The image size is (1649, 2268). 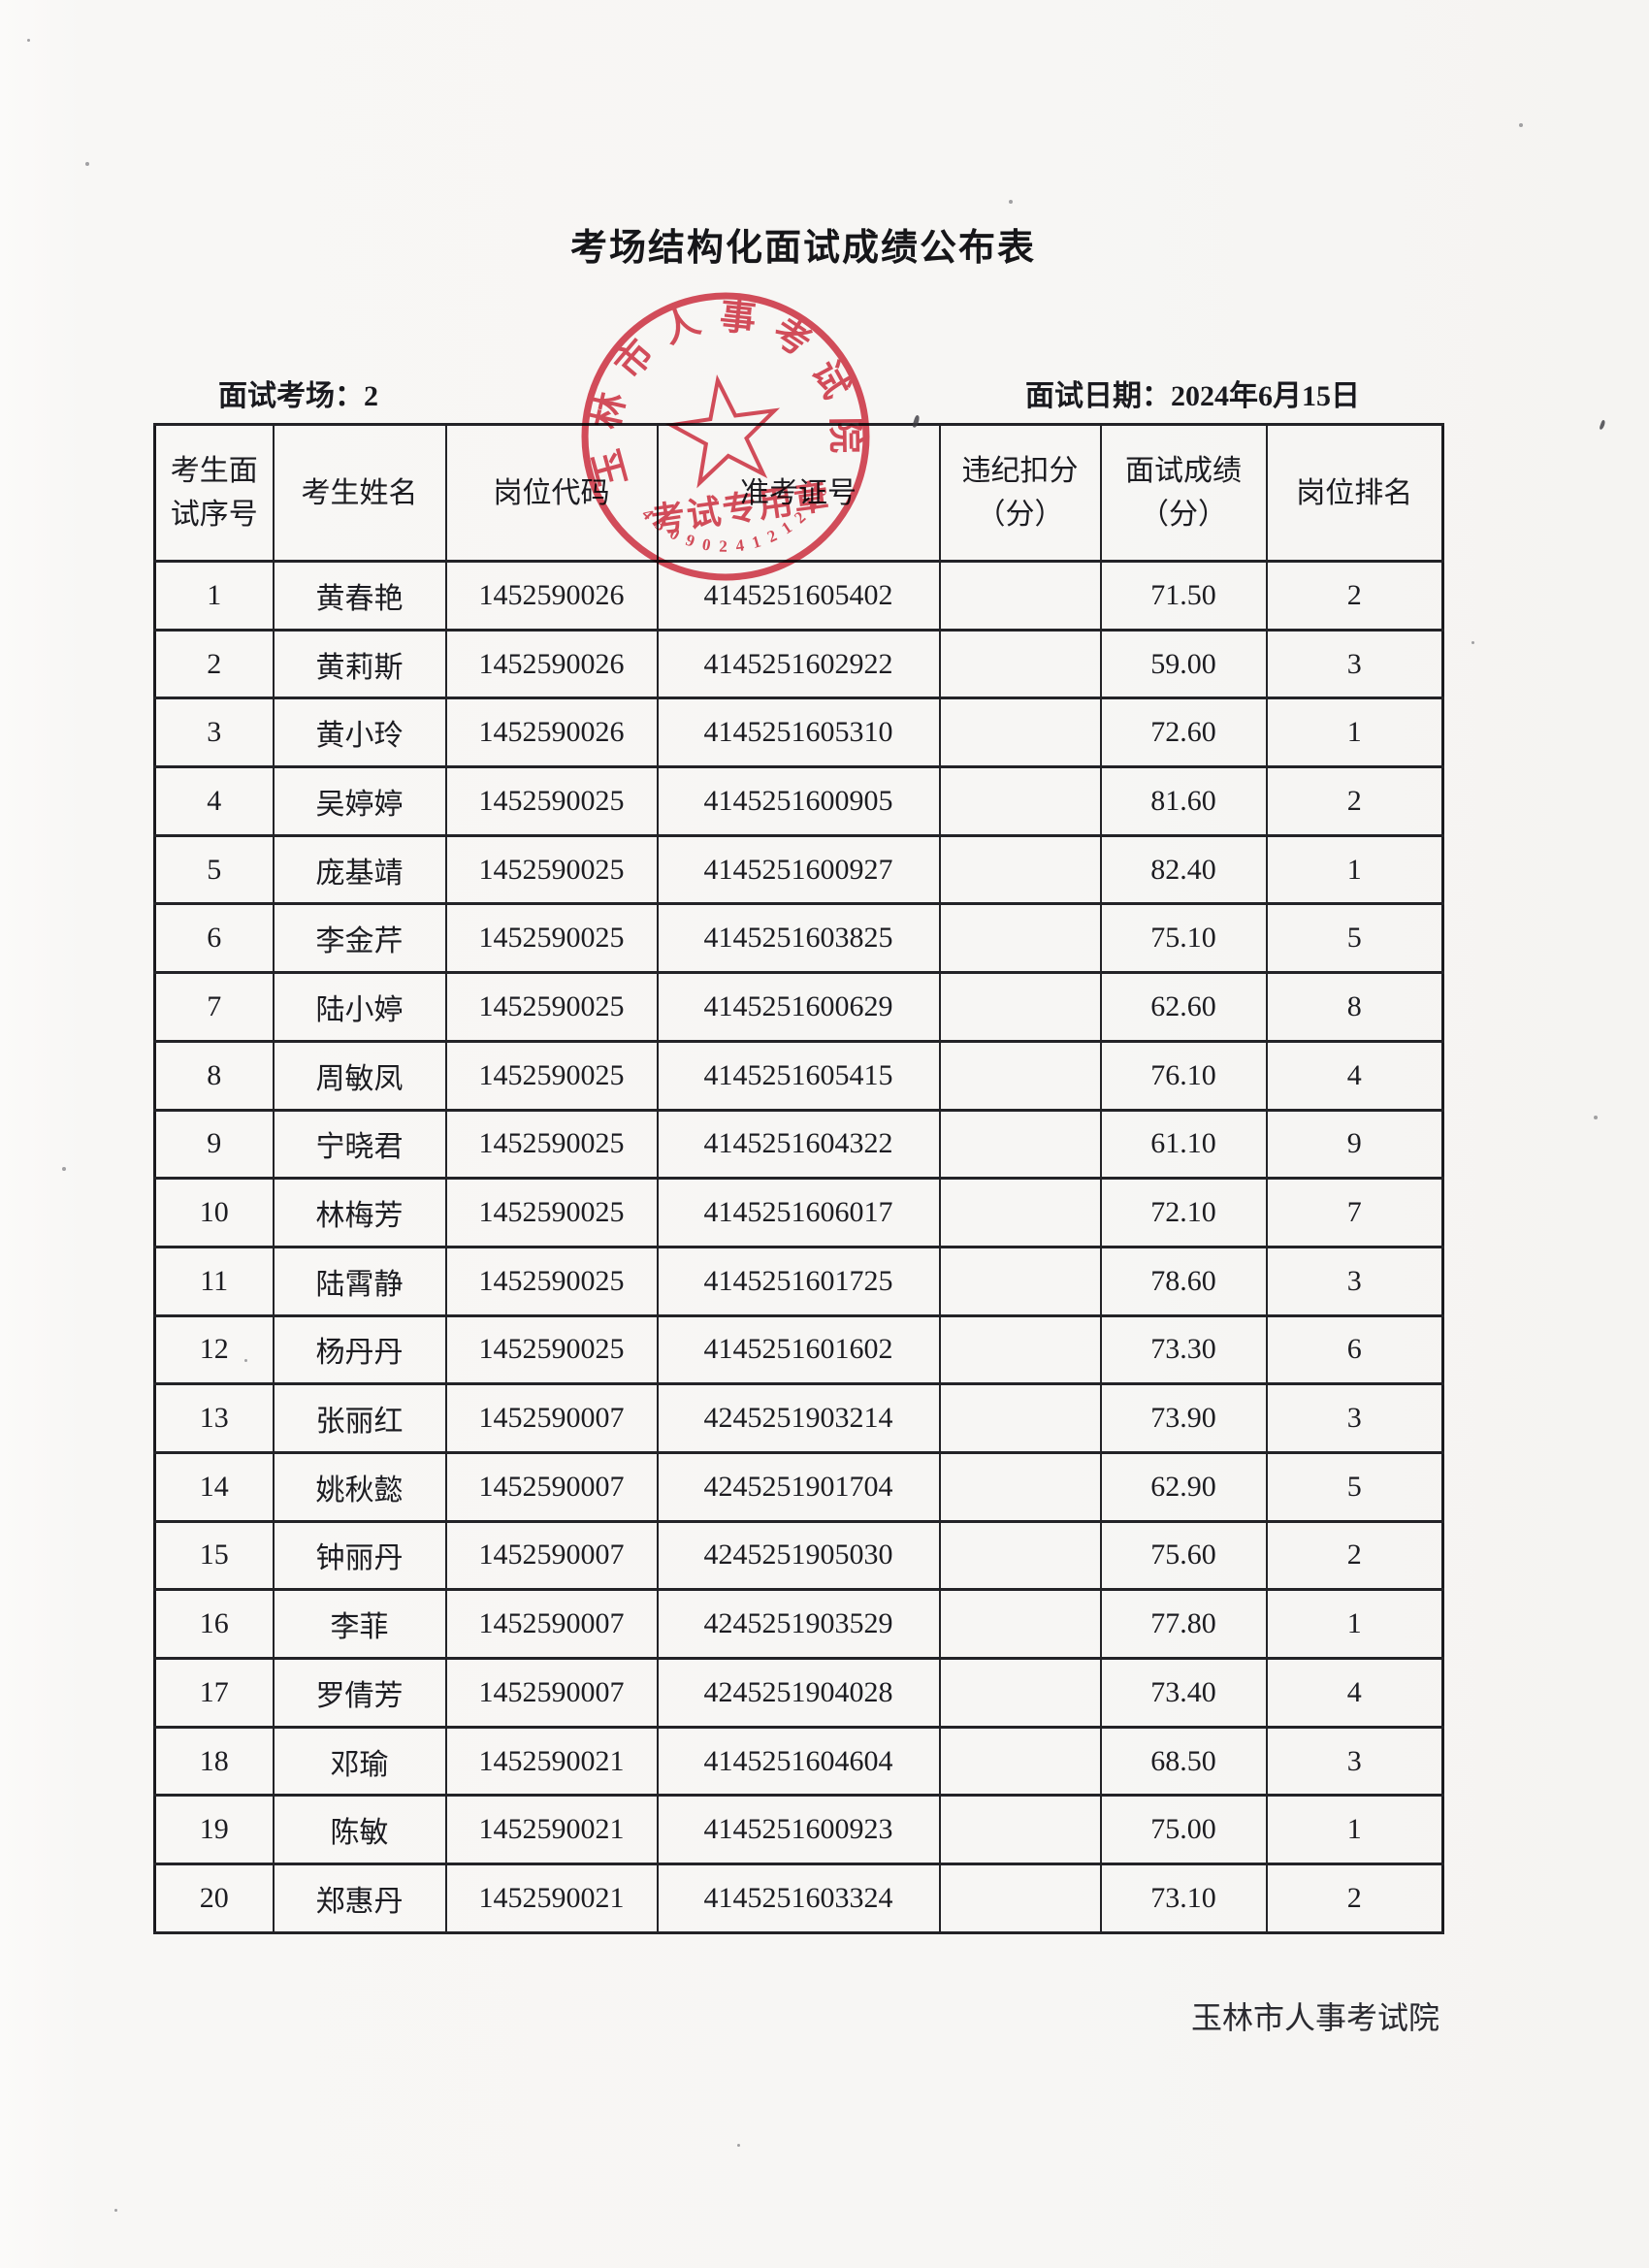 I want to click on table-cell: 75.00, so click(x=1183, y=1830).